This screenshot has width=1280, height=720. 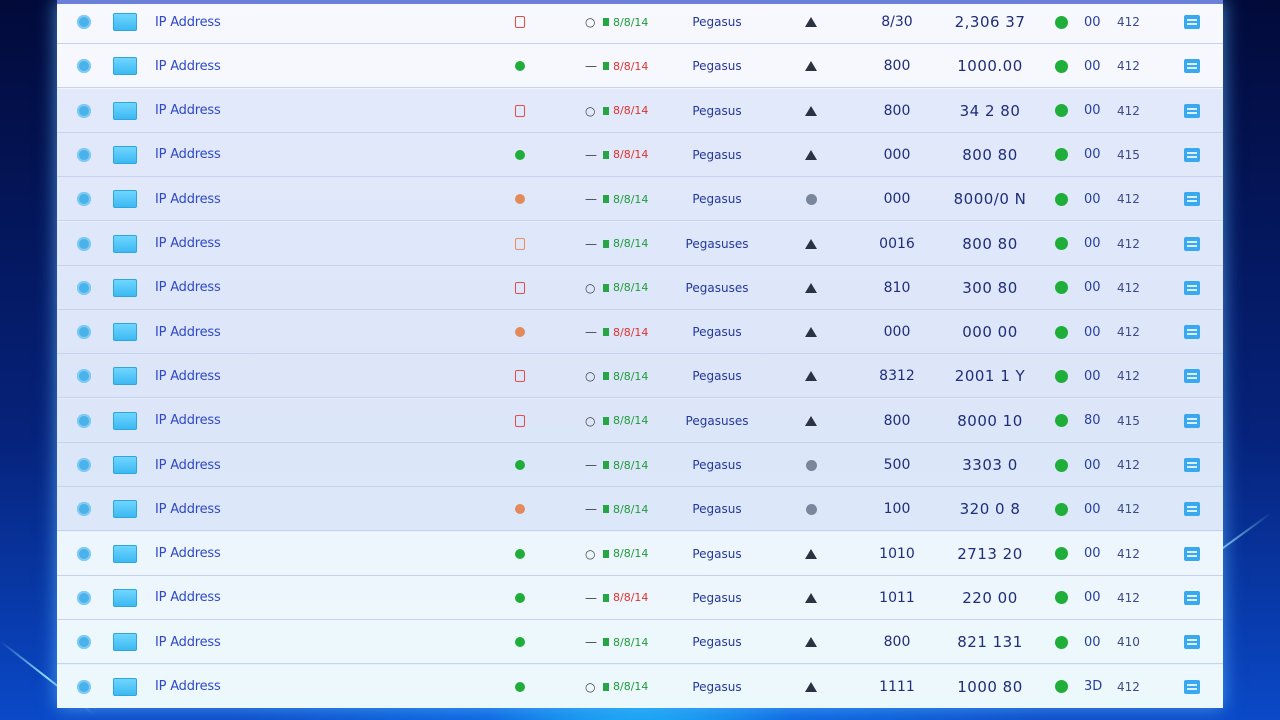 I want to click on triangle-up-icon, so click(x=811, y=553).